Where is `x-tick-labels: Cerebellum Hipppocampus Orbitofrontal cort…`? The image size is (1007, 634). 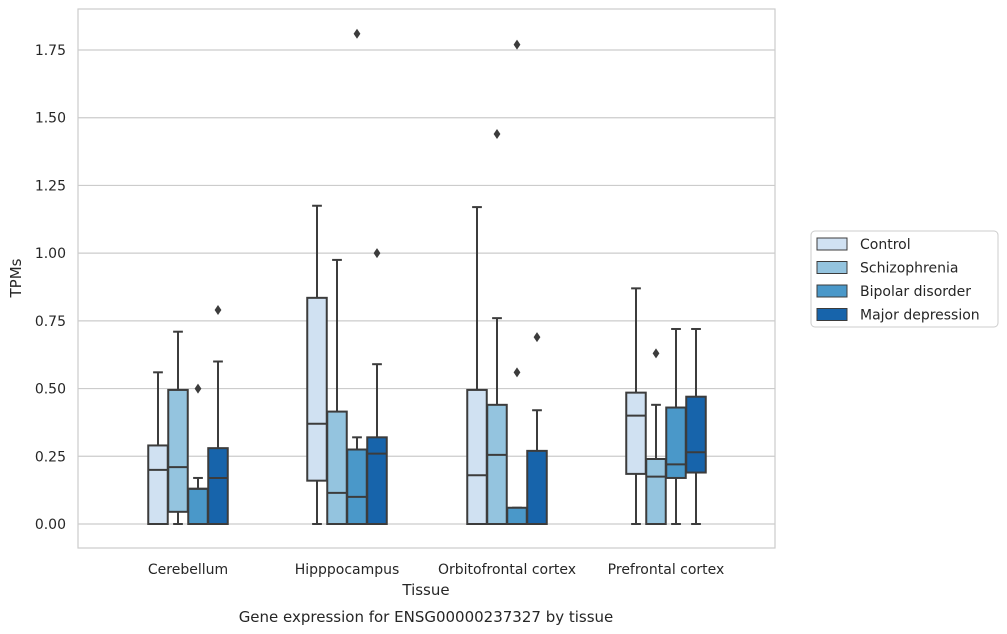 x-tick-labels: Cerebellum Hipppocampus Orbitofrontal cort… is located at coordinates (436, 570).